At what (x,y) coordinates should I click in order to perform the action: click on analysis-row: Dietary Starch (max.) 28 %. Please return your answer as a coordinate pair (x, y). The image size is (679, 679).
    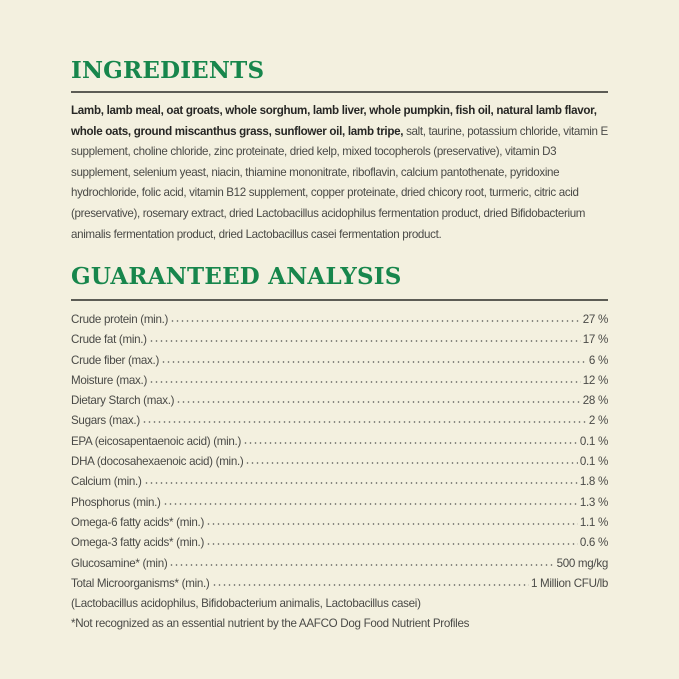
    Looking at the image, I should click on (339, 401).